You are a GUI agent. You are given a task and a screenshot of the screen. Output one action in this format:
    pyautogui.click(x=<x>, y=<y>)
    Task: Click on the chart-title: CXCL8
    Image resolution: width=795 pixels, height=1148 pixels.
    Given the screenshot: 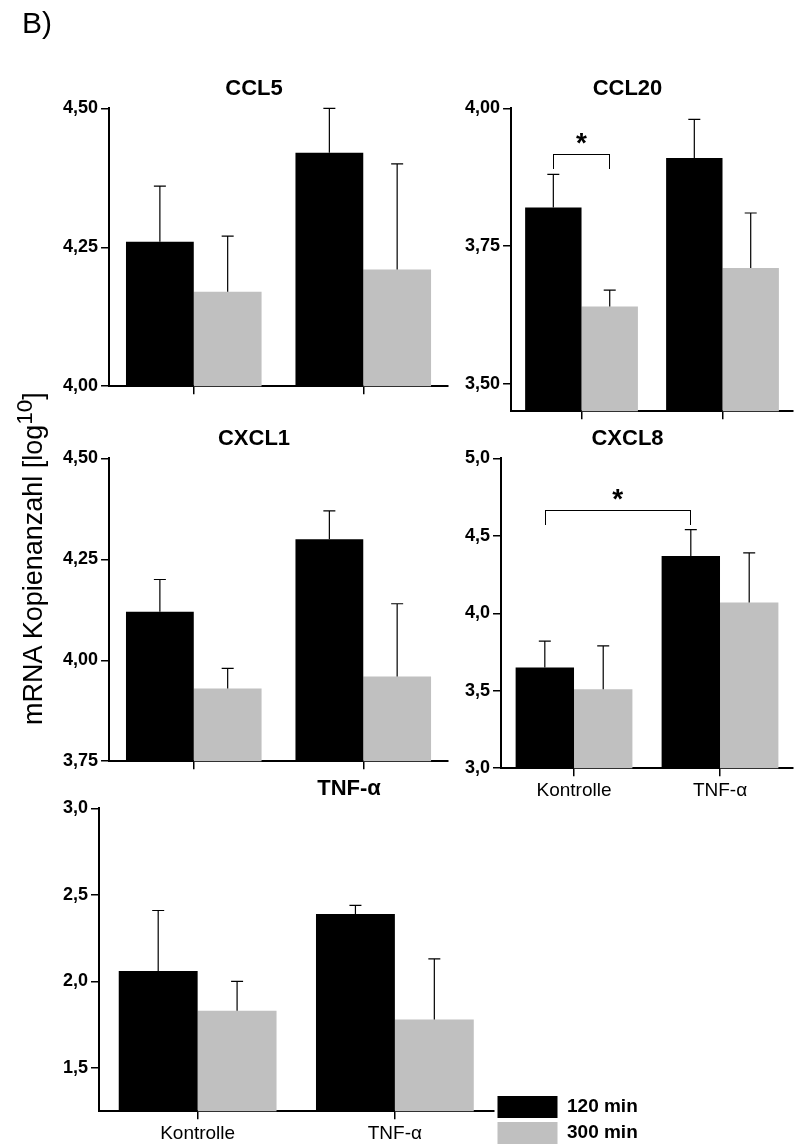 What is the action you would take?
    pyautogui.click(x=627, y=438)
    